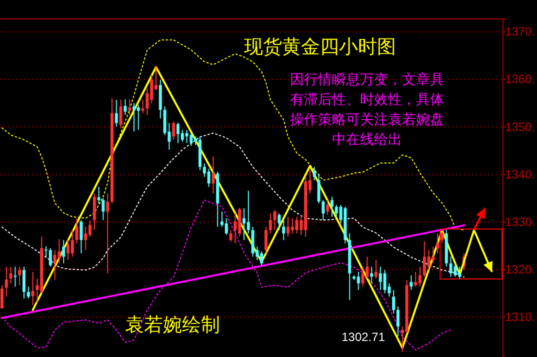  Describe the element at coordinates (520, 79) in the screenshot. I see `y-tick-label: 1360.` at that location.